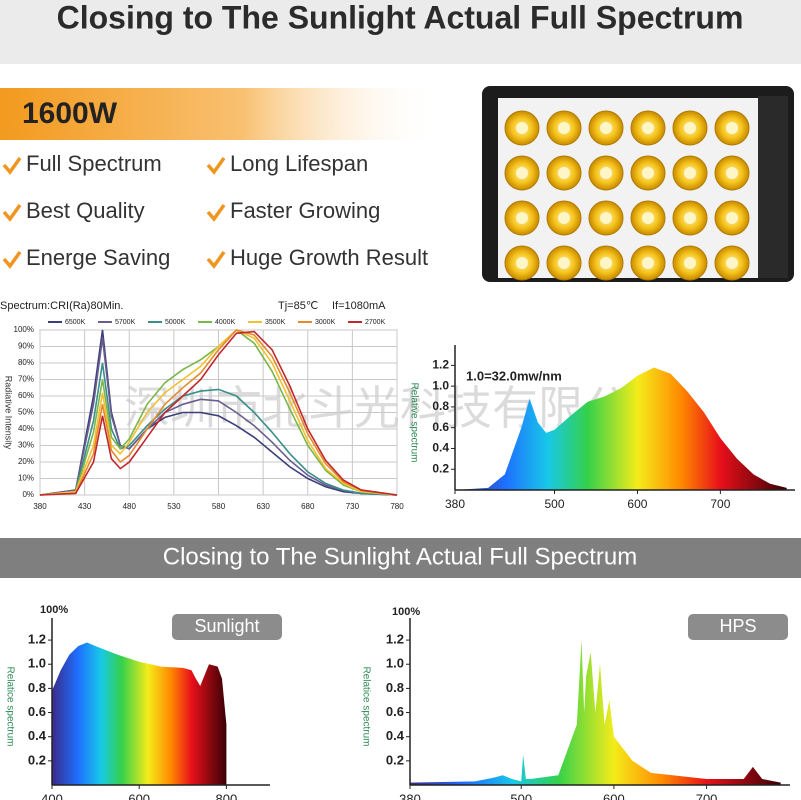 The width and height of the screenshot is (801, 800). I want to click on legend-label: 5700K, so click(125, 322).